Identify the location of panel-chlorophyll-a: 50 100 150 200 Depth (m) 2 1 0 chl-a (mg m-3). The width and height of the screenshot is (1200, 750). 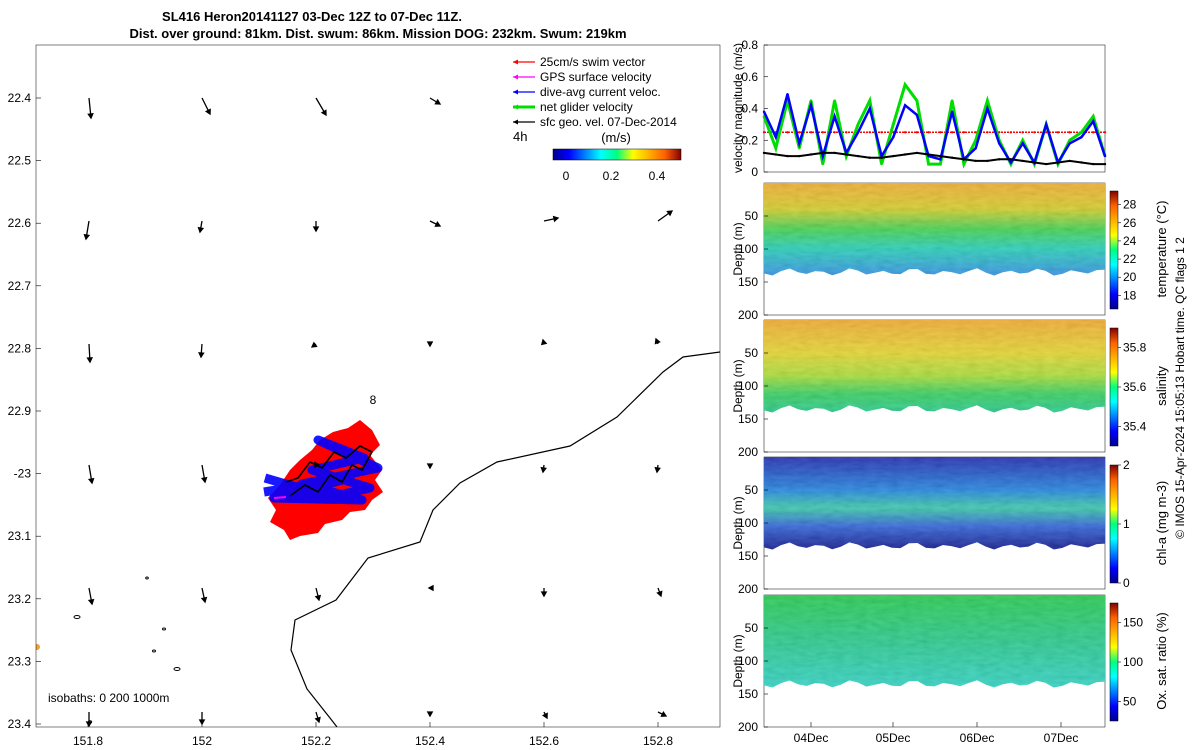
(950, 526).